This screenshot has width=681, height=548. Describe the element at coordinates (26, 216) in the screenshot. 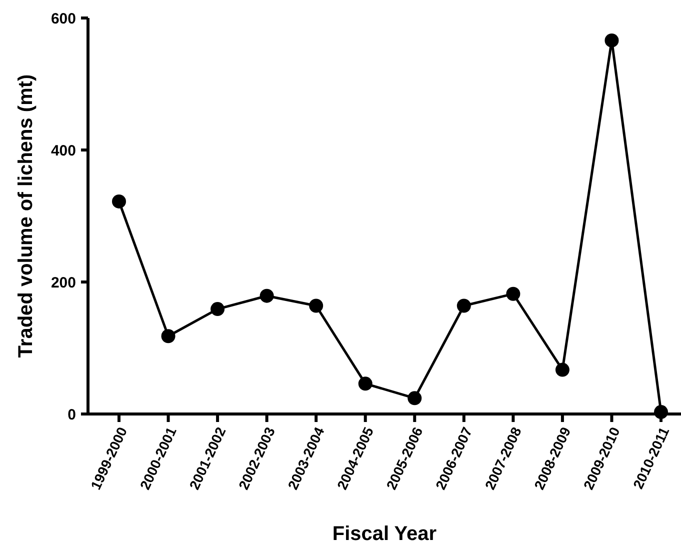

I see `y-axis-title: Traded volume of lichens (mt)` at that location.